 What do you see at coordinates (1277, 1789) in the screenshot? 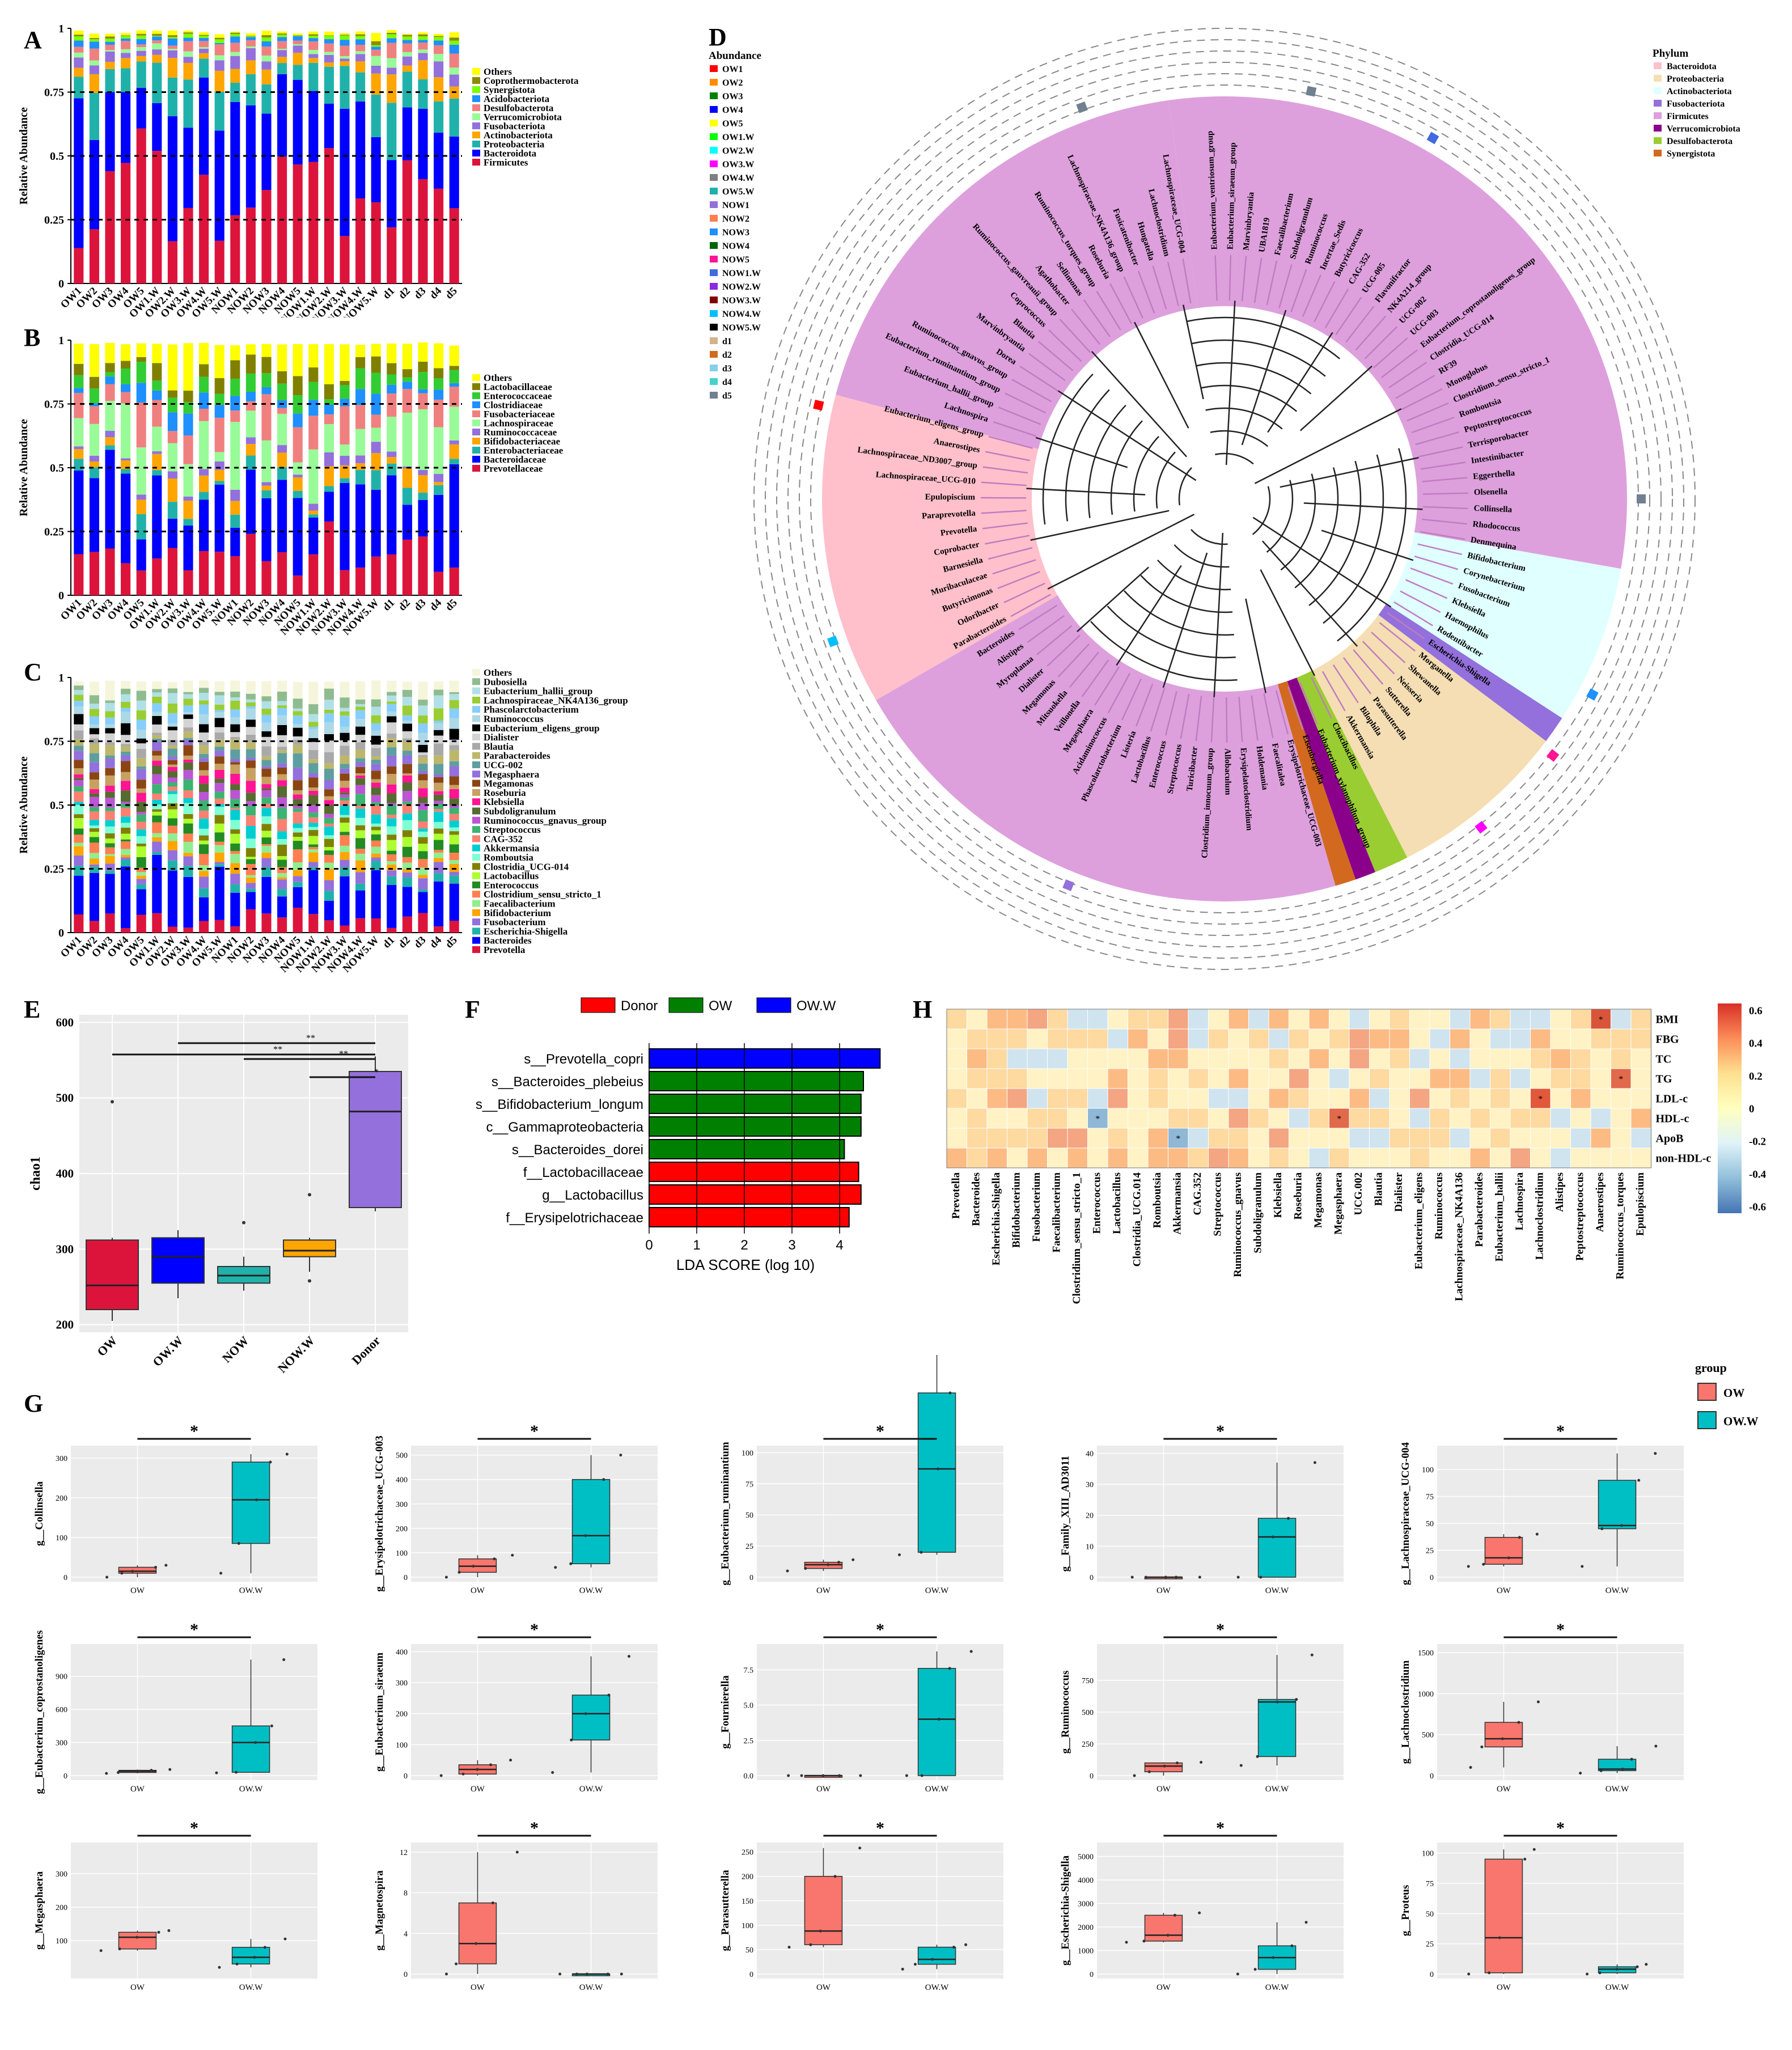
I see `x-tick-label: OW.W` at bounding box center [1277, 1789].